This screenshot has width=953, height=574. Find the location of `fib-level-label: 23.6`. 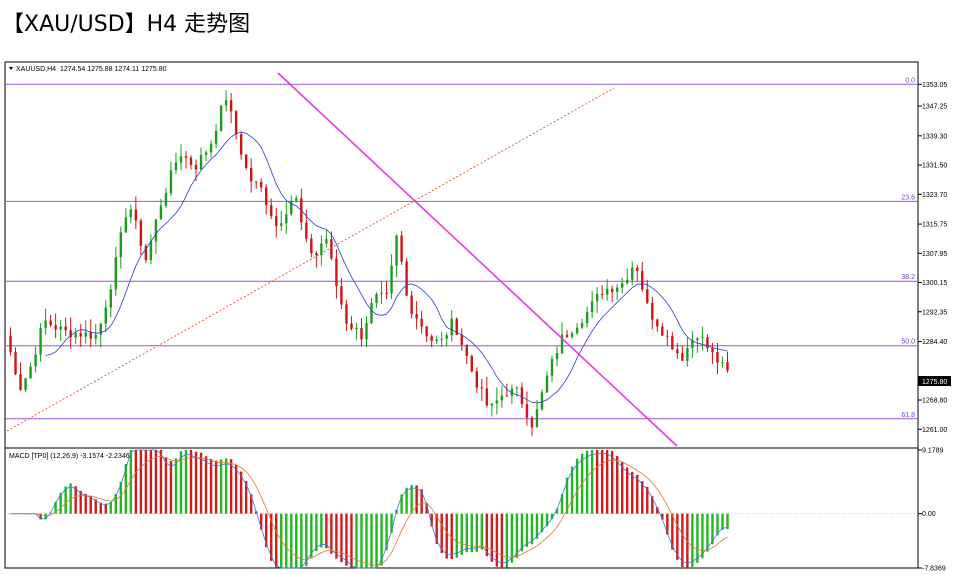

fib-level-label: 23.6 is located at coordinates (908, 197).